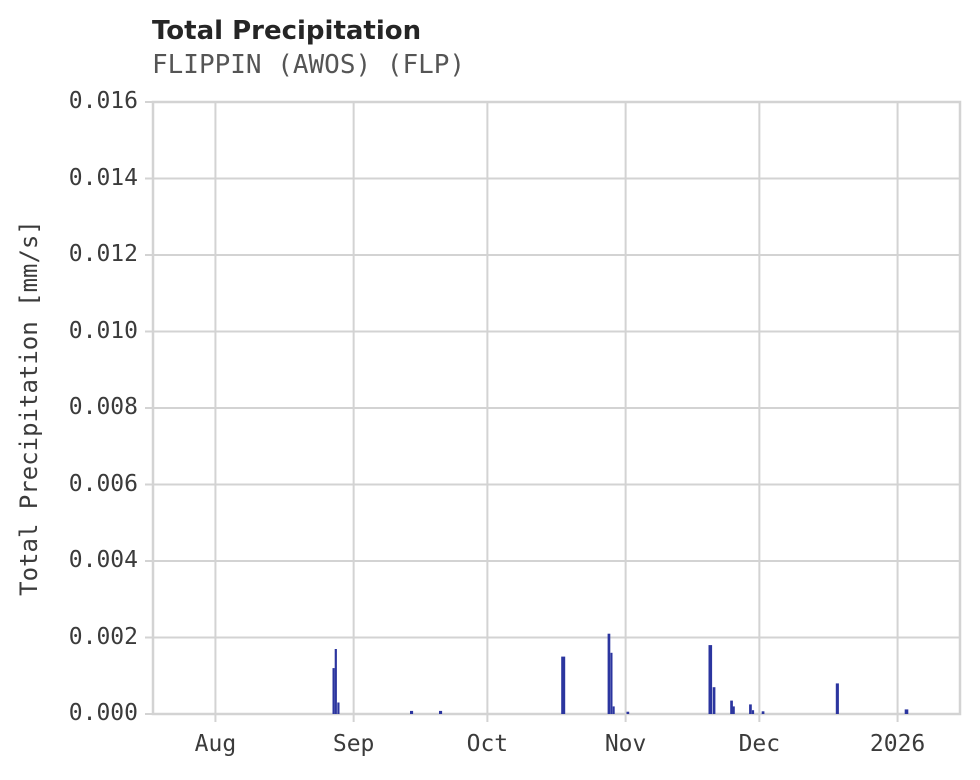  What do you see at coordinates (103, 177) in the screenshot?
I see `y-tick-label: 0.014` at bounding box center [103, 177].